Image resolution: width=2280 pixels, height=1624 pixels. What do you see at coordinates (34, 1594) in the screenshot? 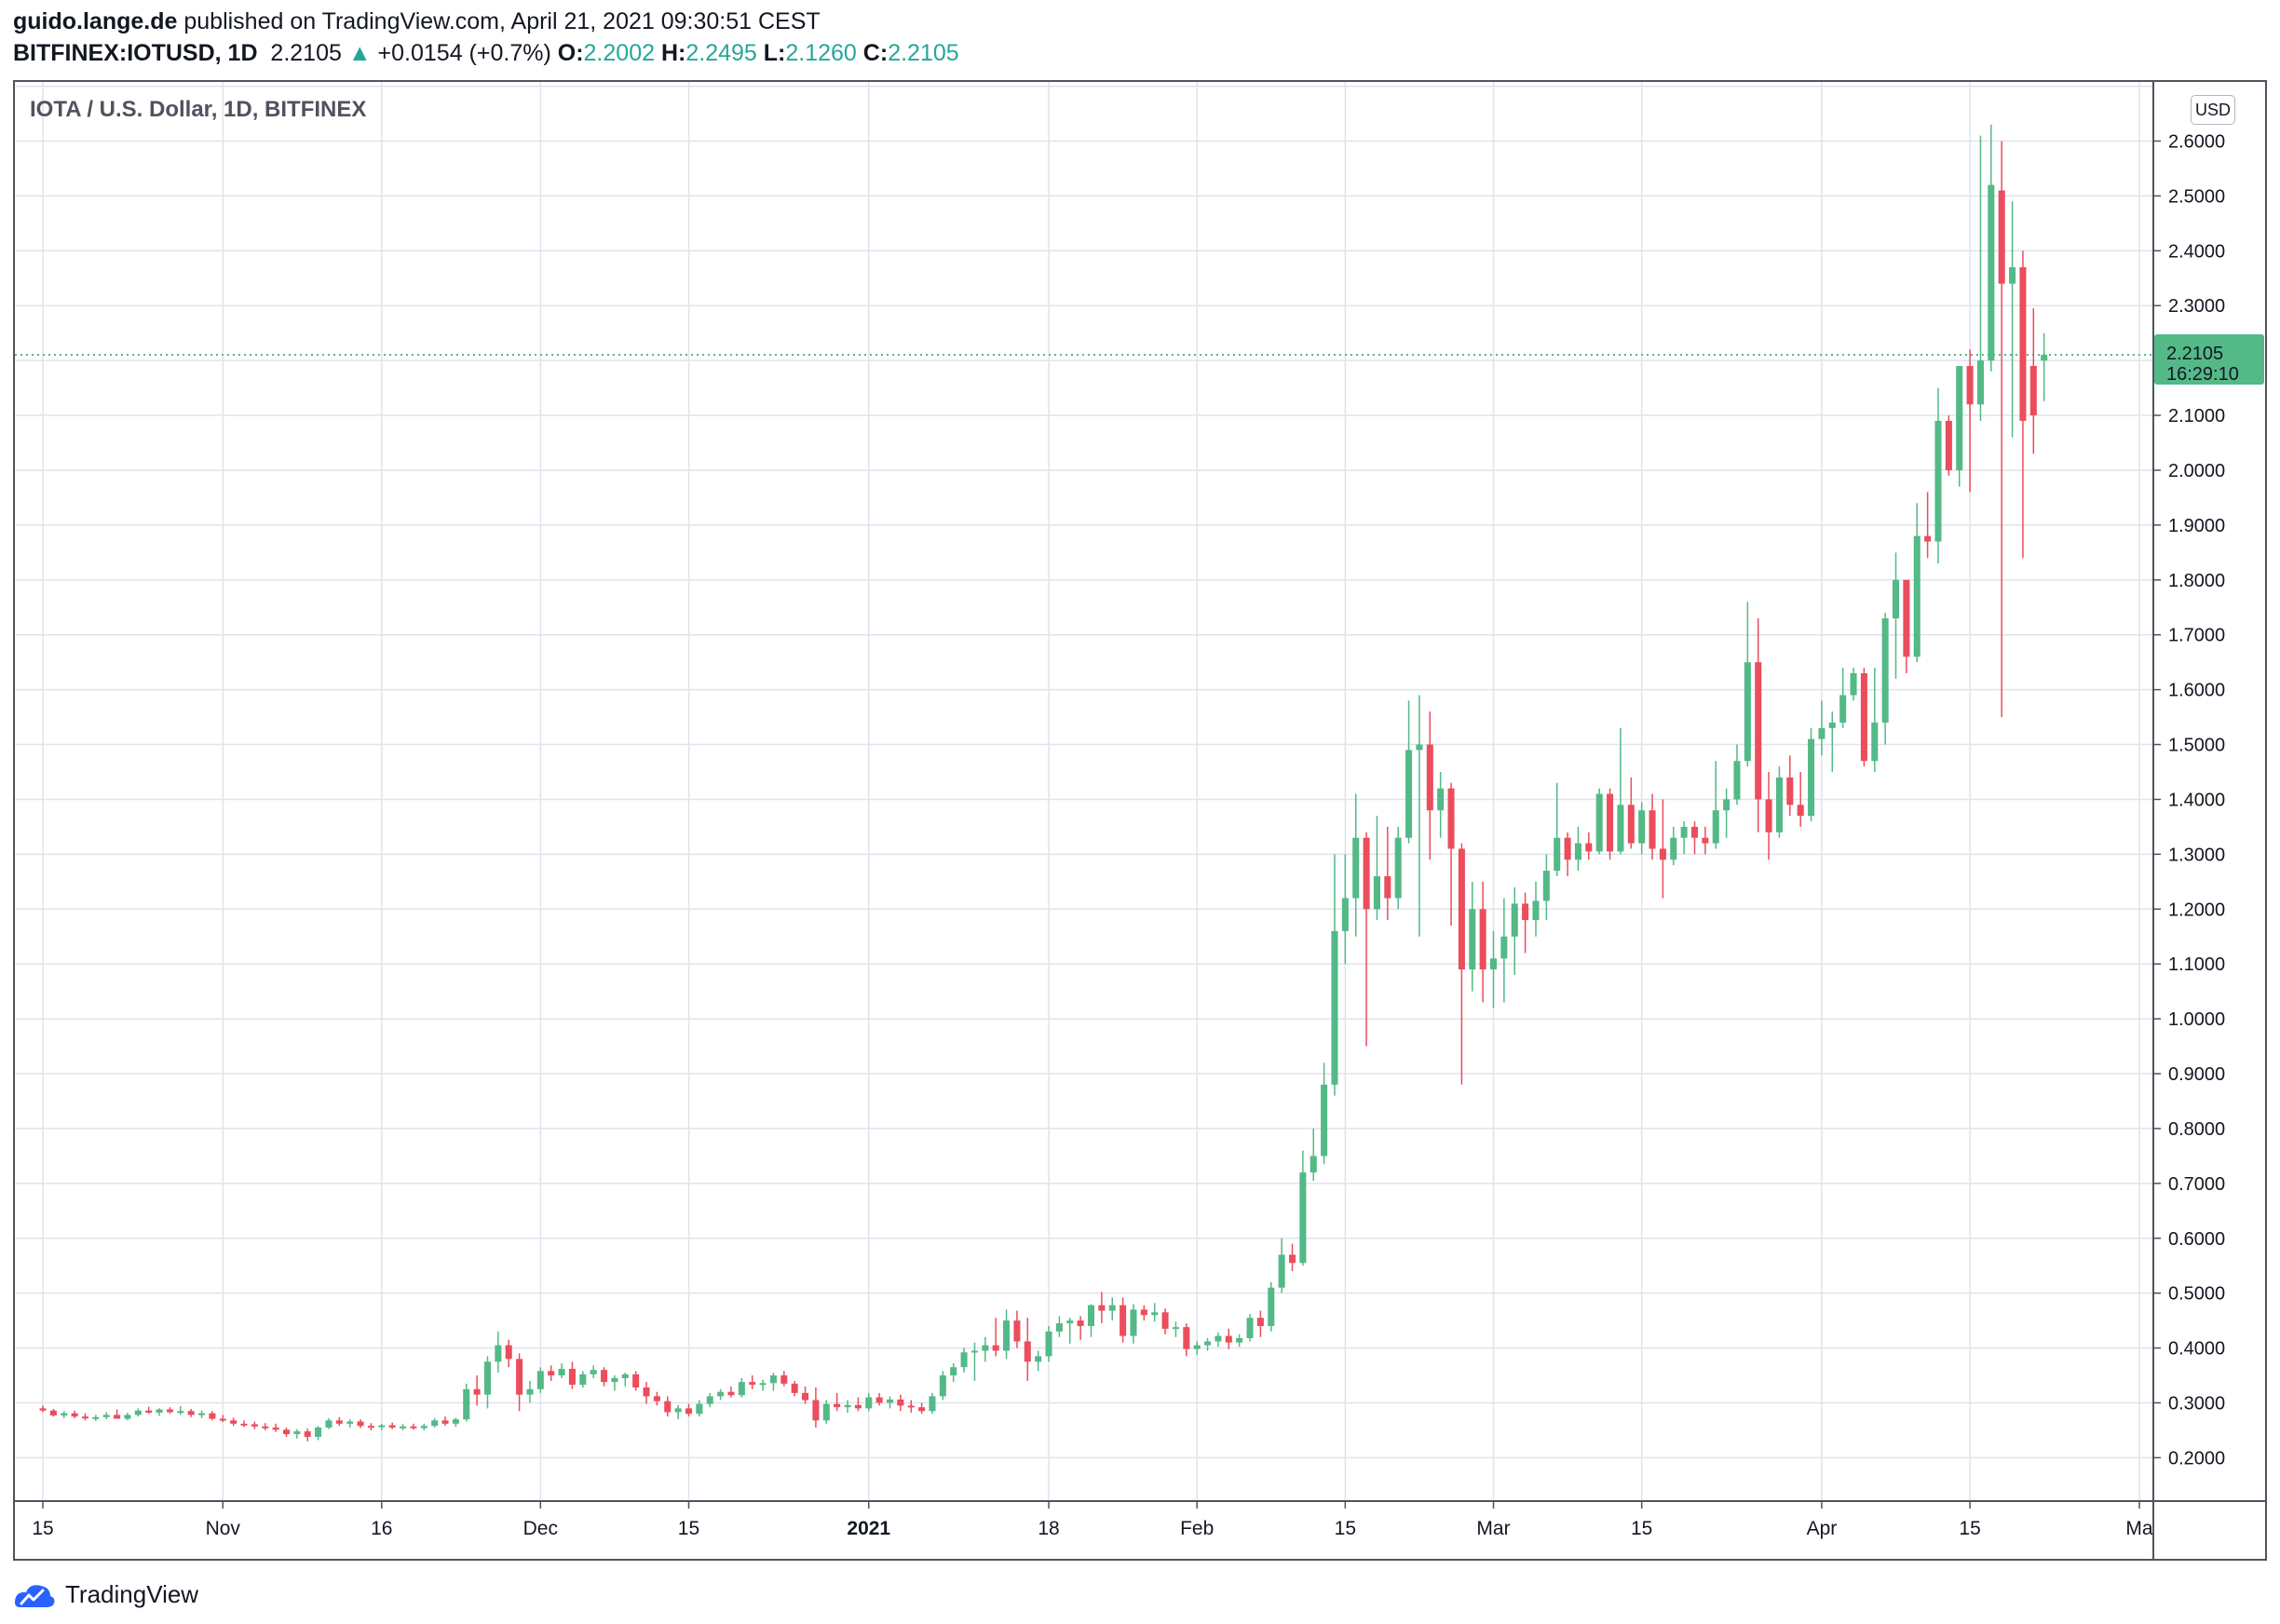
I see `tradingview-logo-icon` at bounding box center [34, 1594].